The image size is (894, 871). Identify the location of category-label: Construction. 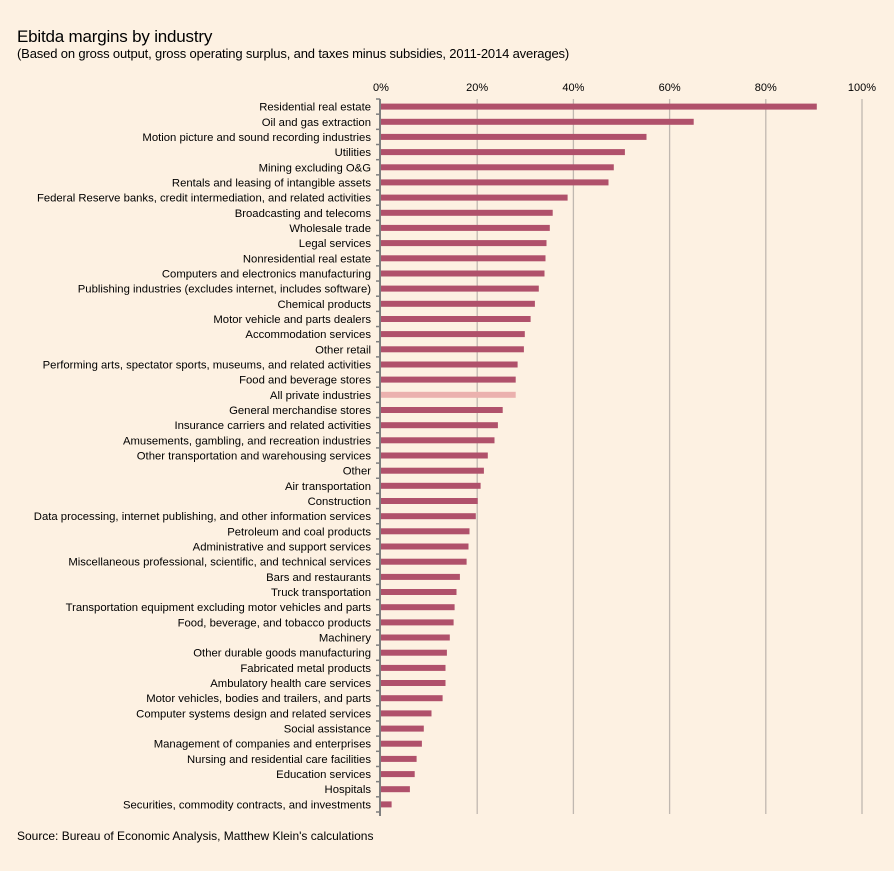
(339, 502).